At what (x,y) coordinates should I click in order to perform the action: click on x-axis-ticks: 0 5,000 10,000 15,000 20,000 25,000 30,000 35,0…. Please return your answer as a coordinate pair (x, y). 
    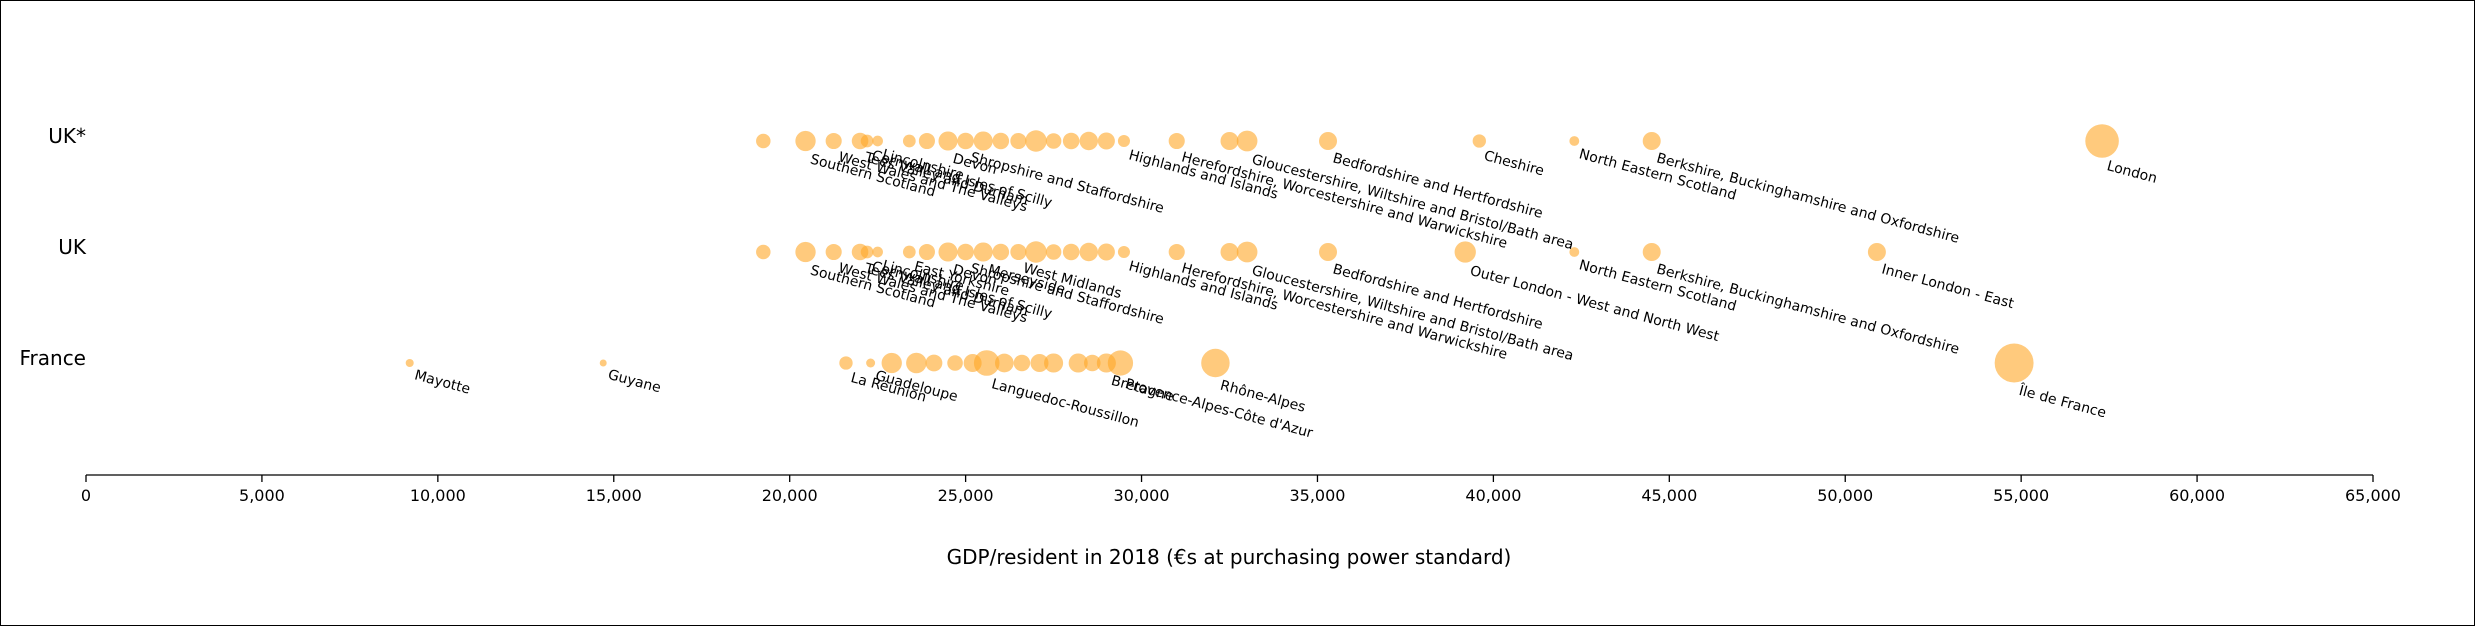
    Looking at the image, I should click on (1241, 490).